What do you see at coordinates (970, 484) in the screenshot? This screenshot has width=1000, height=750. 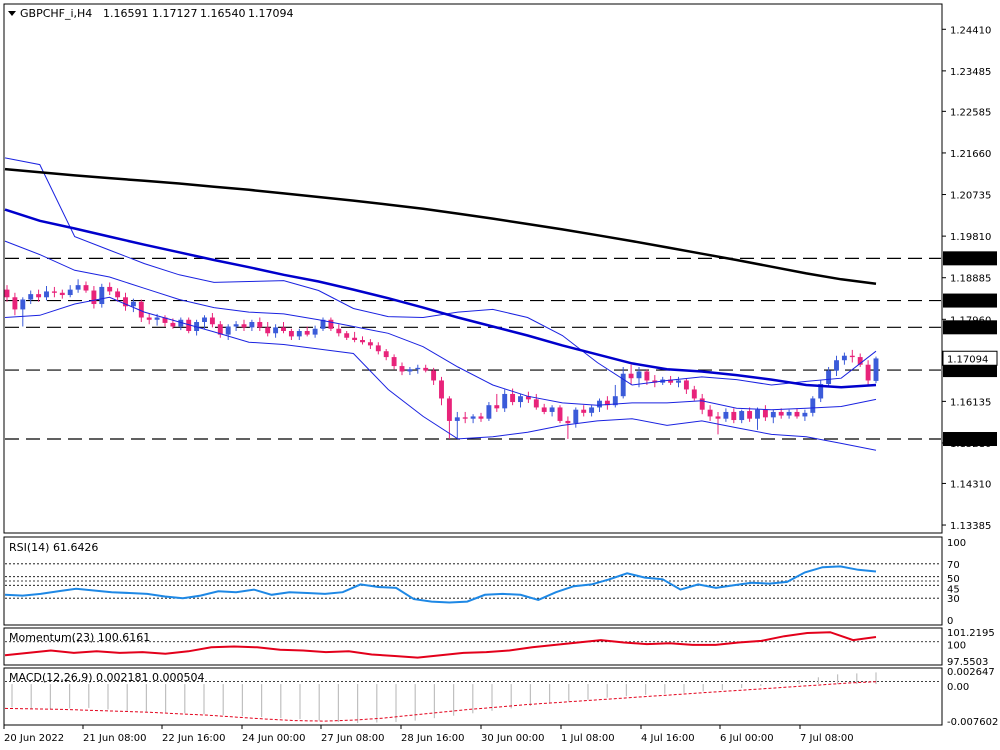 I see `price-tick-label: 1.14310` at bounding box center [970, 484].